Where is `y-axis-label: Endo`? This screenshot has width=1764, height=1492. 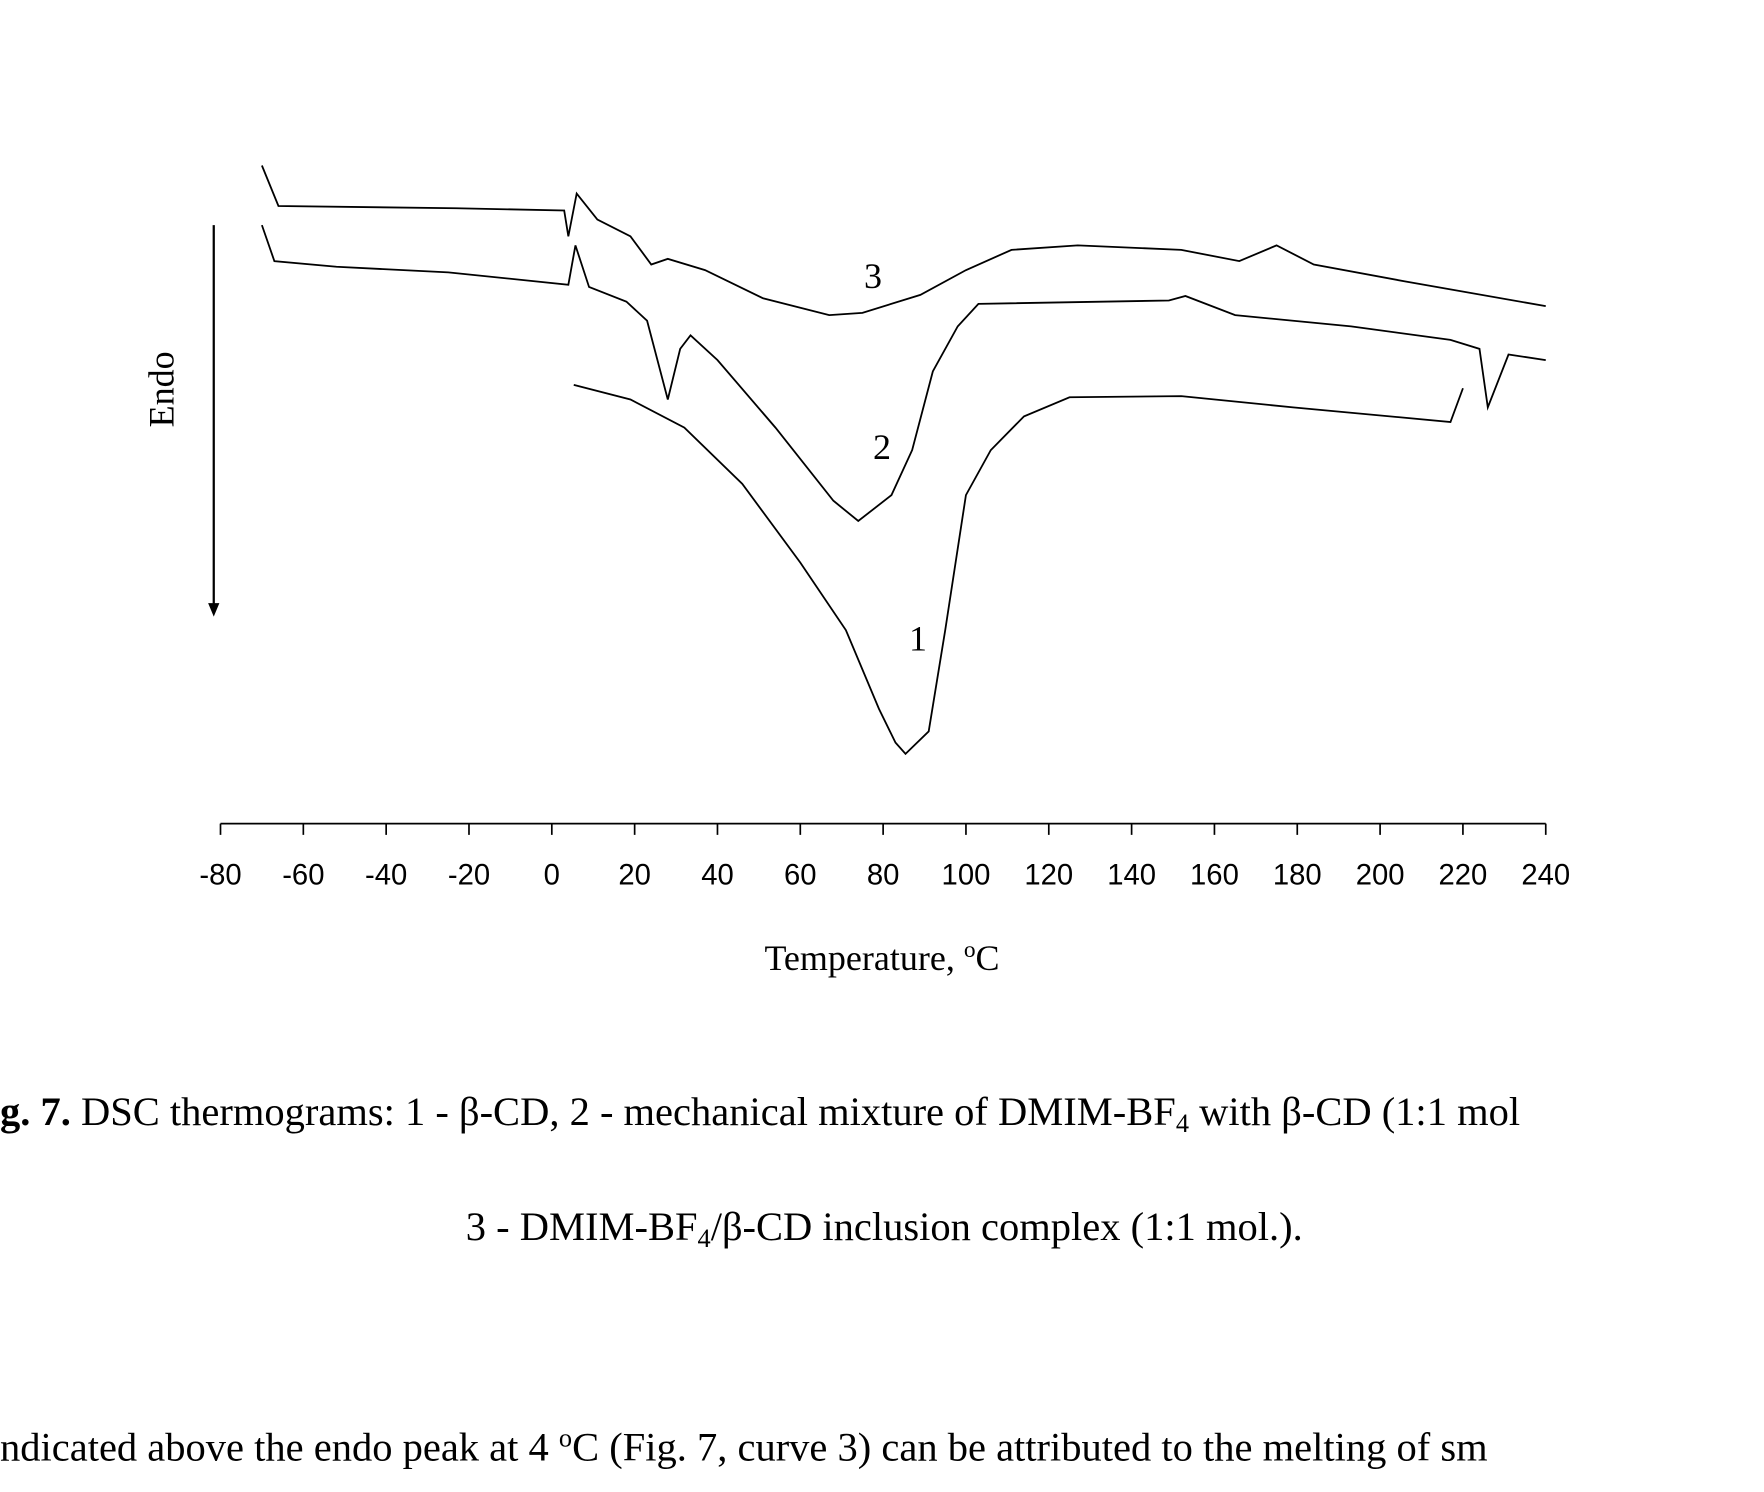 y-axis-label: Endo is located at coordinates (161, 389).